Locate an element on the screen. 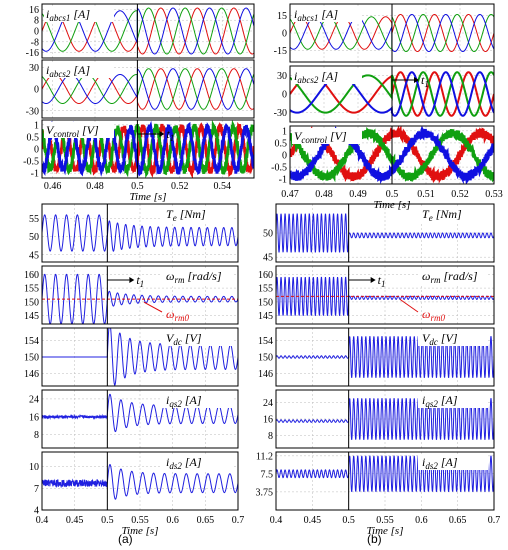 The height and width of the screenshot is (550, 508). panel-a-bottom-4: 10 7 4 ids2 [A] is located at coordinates (134, 484).